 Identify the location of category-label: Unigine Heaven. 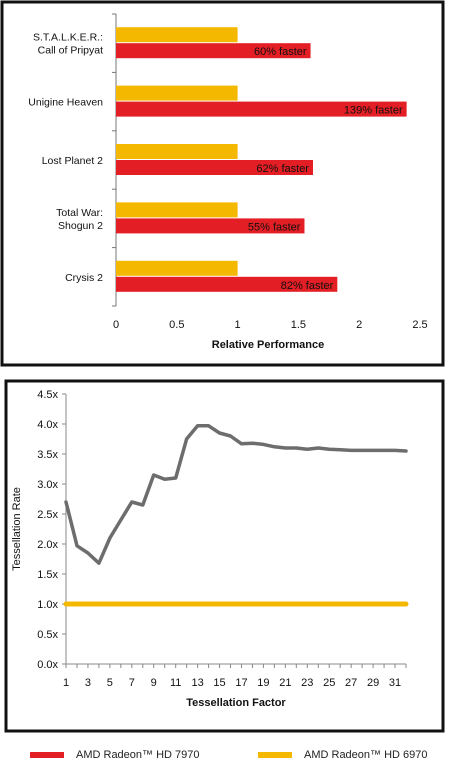
(65, 103).